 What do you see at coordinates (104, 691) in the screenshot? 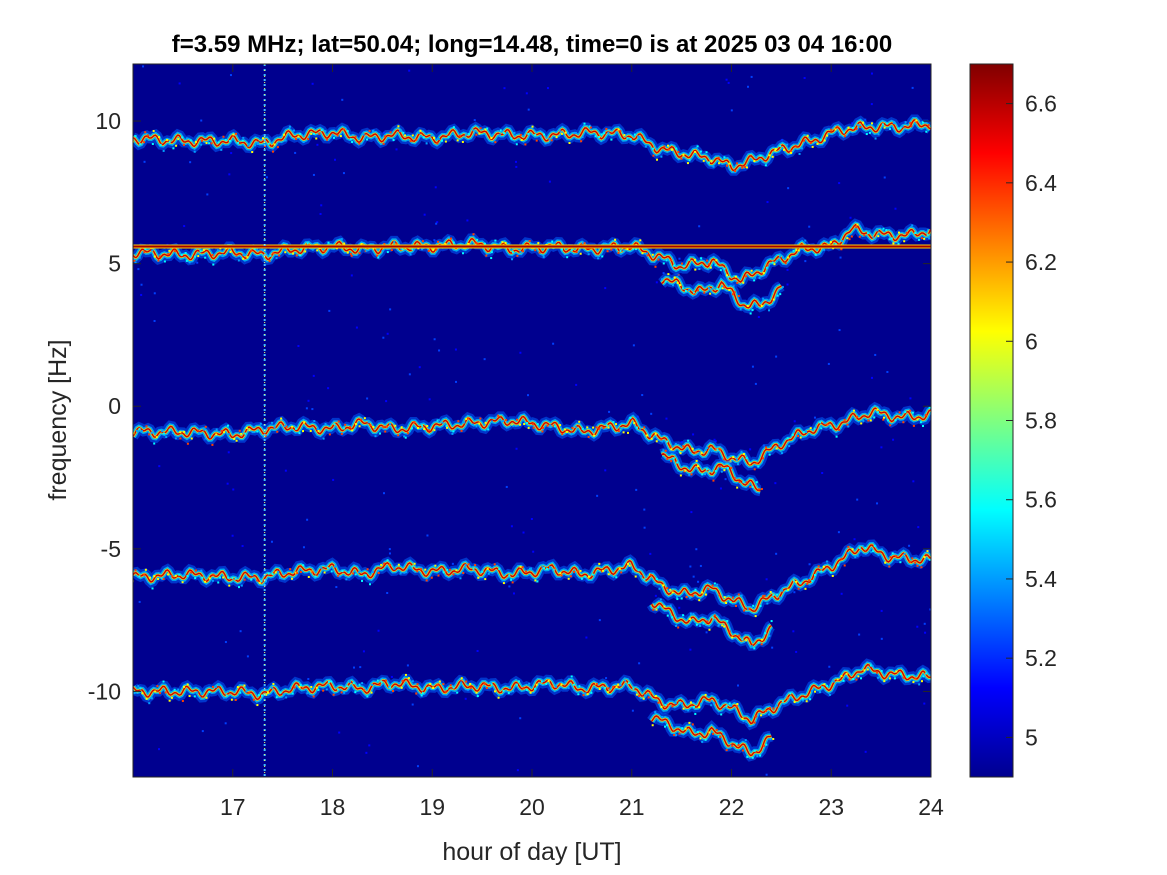
I see `y-tick-label: -10` at bounding box center [104, 691].